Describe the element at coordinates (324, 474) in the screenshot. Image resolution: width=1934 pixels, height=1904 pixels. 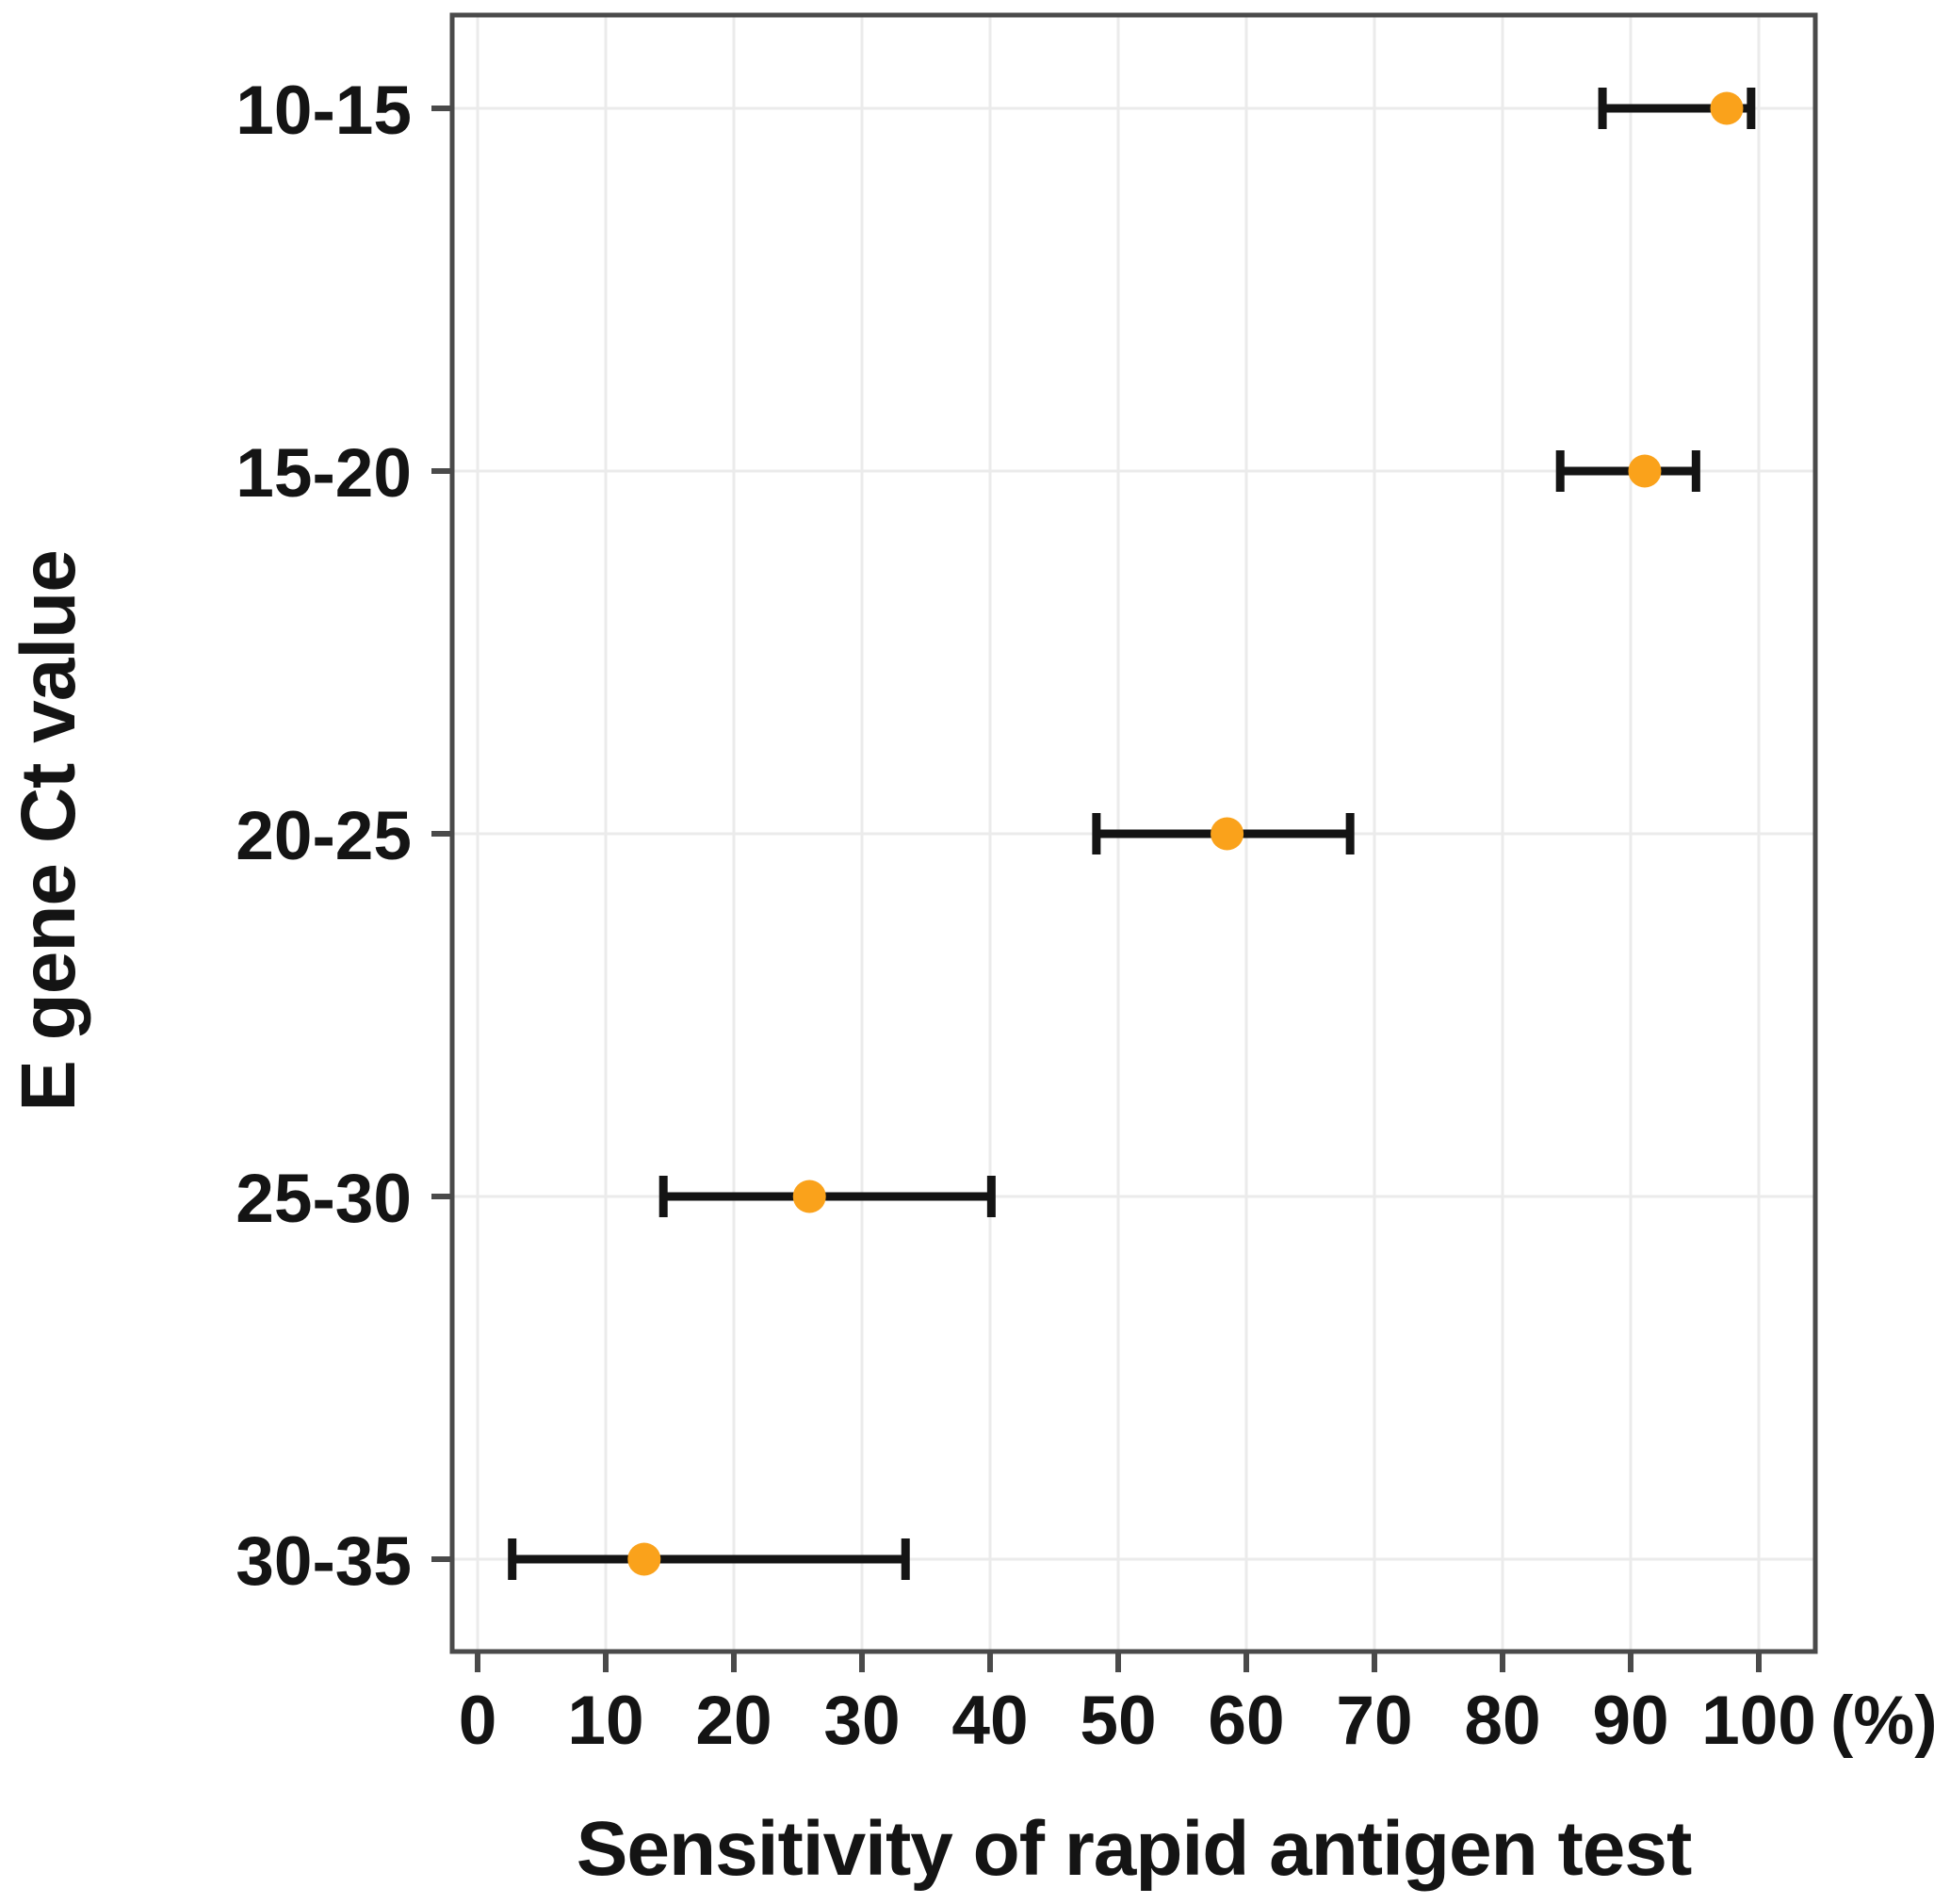
I see `y-tick-label: 15-20` at that location.